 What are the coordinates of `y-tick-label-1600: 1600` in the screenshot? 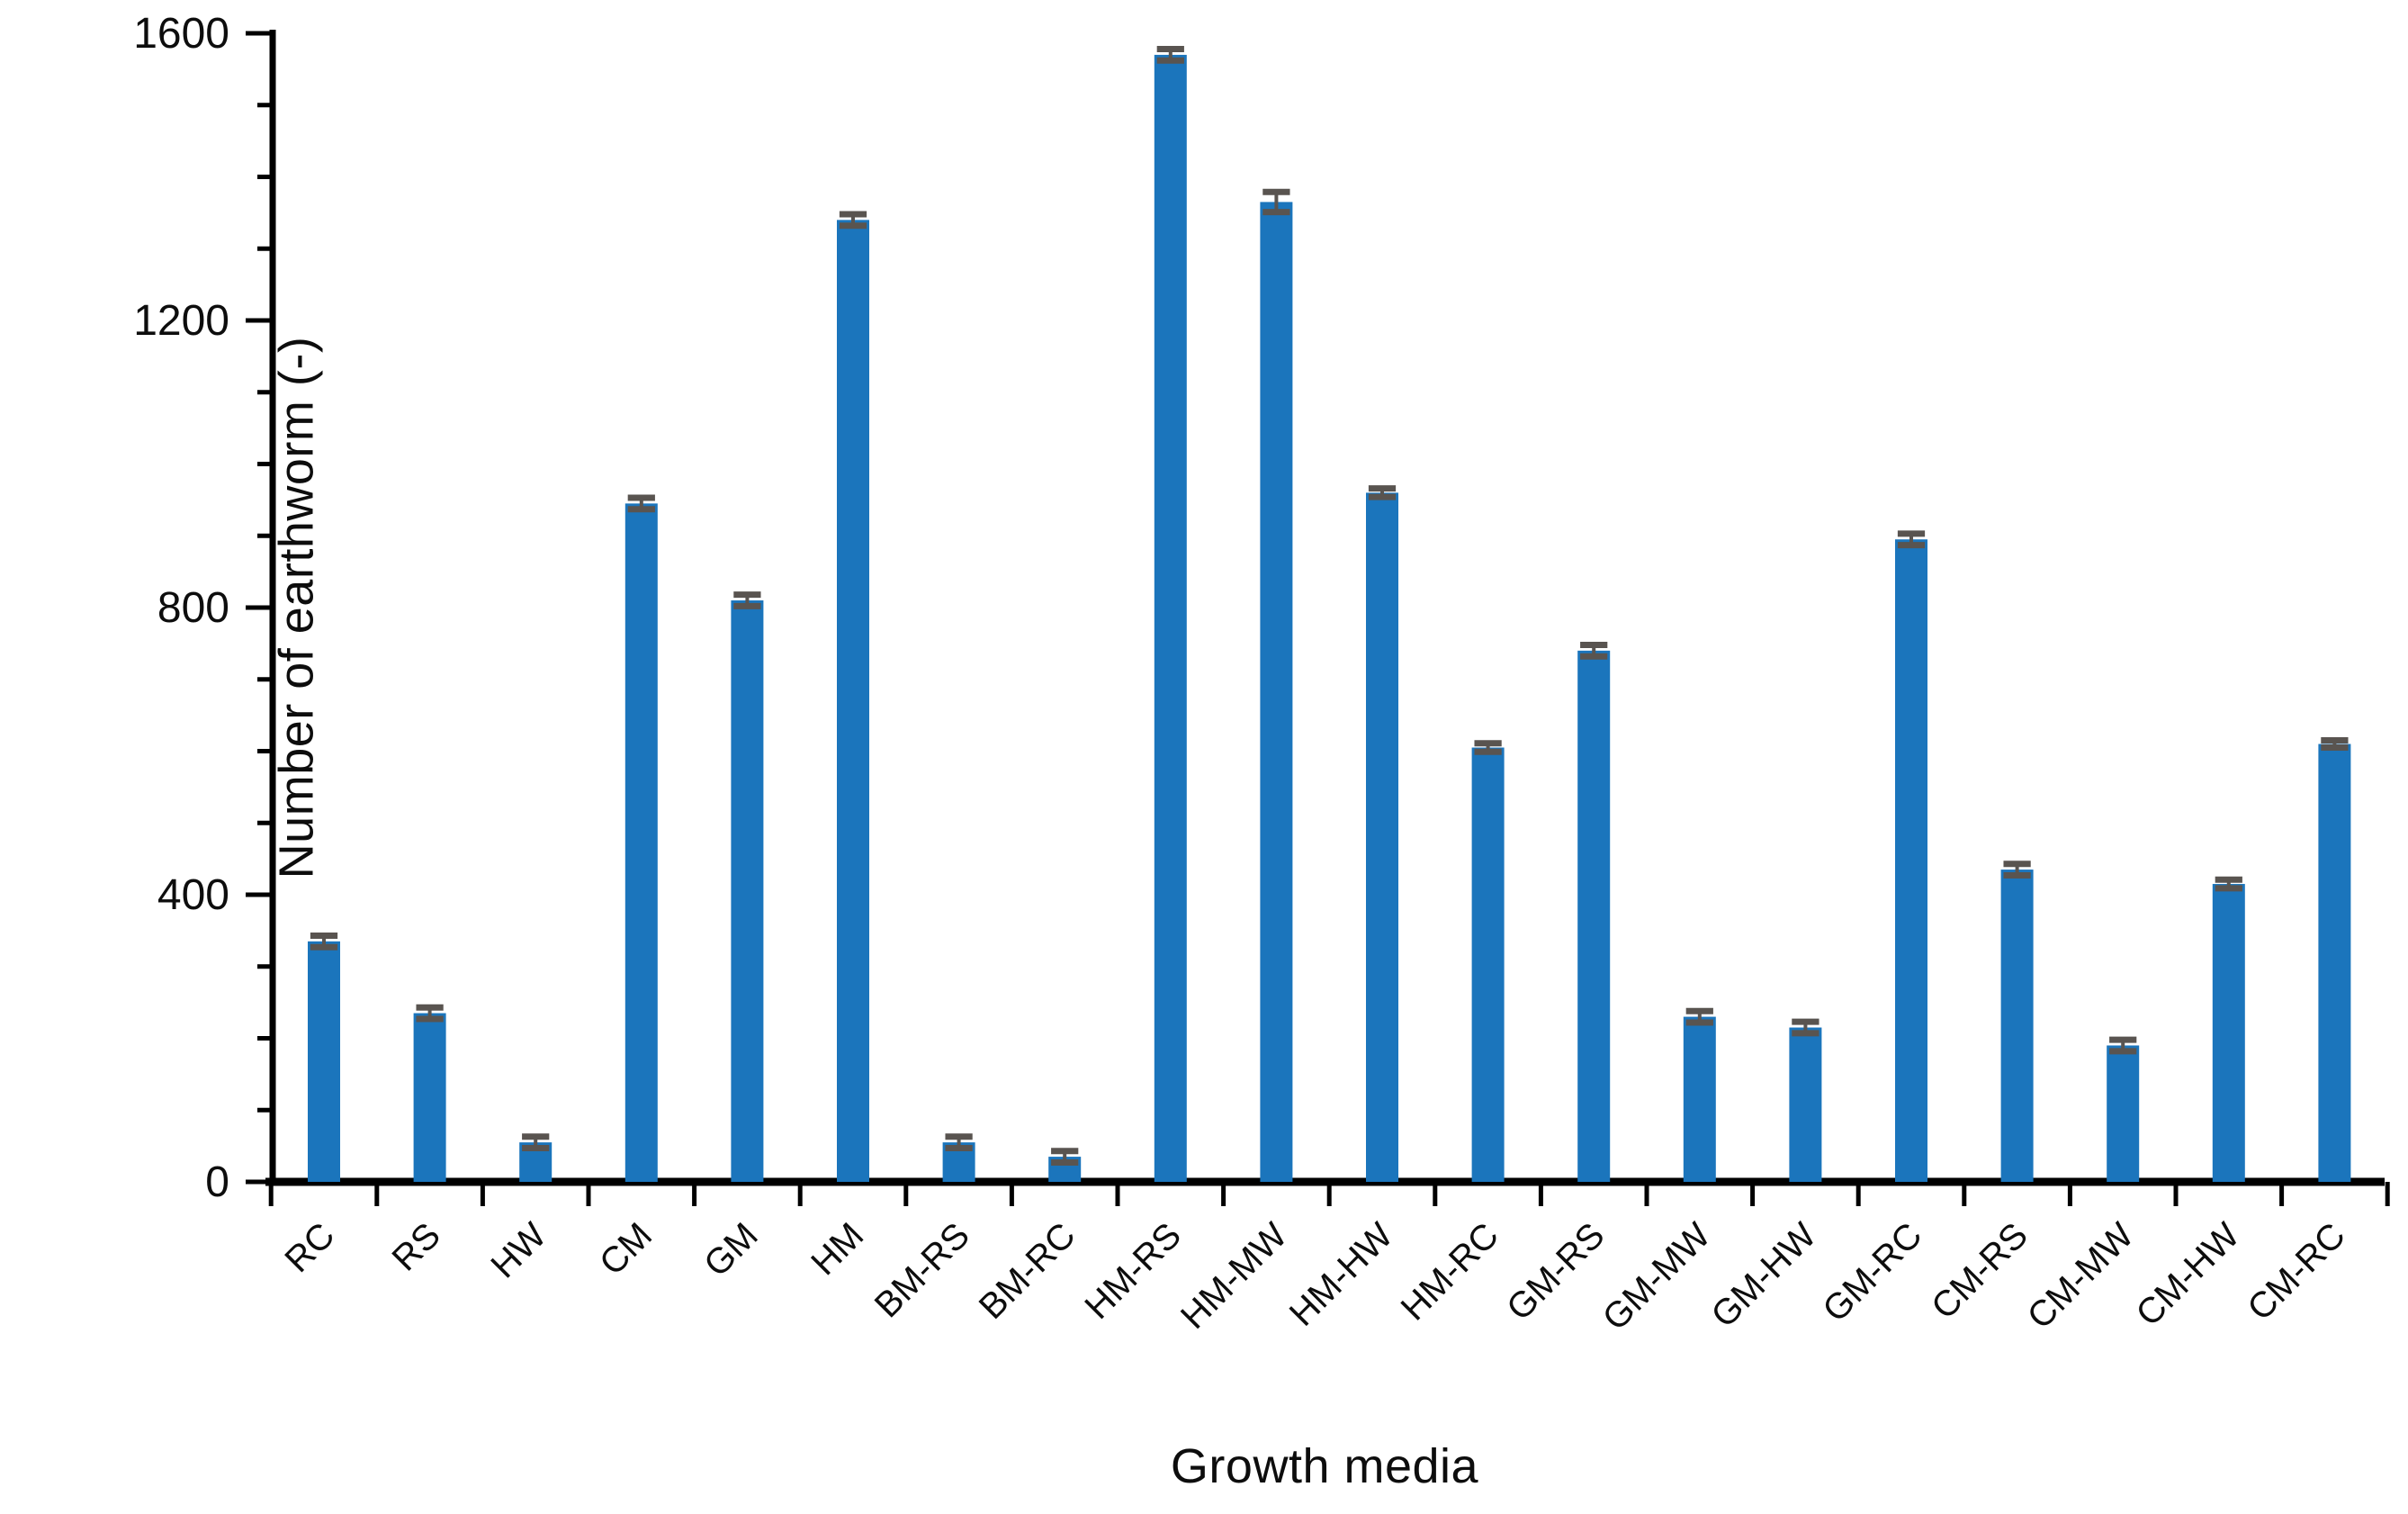 It's located at (181, 34).